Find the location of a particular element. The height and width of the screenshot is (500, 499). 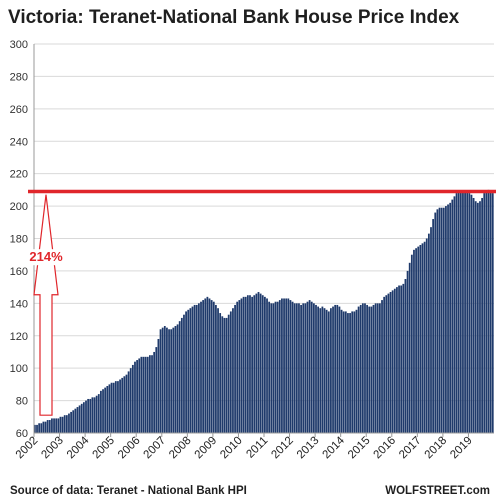

x-tick-label: 2006 is located at coordinates (129, 448).